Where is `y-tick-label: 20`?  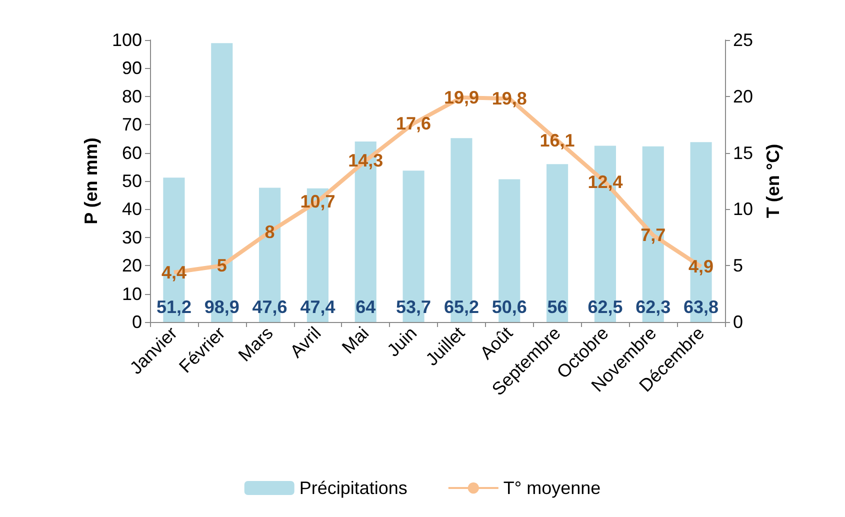 y-tick-label: 20 is located at coordinates (132, 266).